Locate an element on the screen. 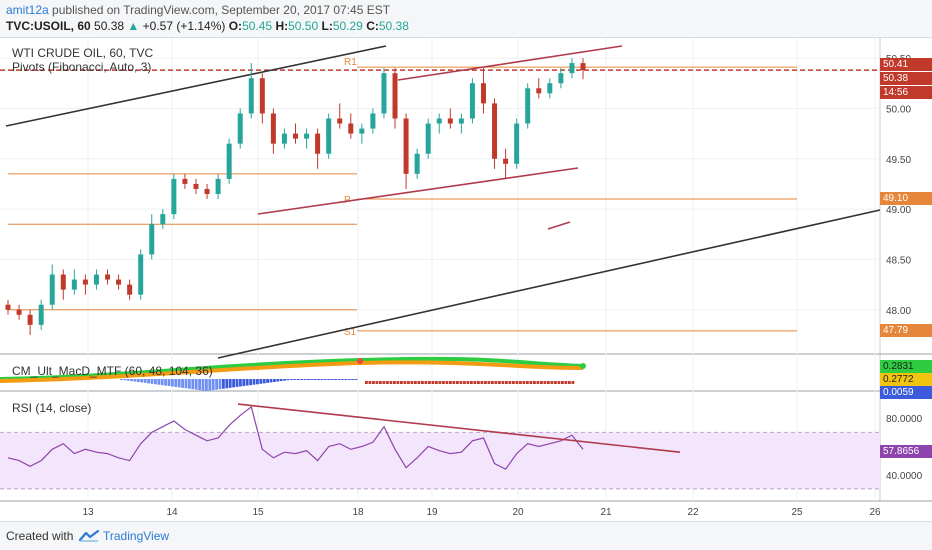  x-tick-label: 15 is located at coordinates (258, 512).